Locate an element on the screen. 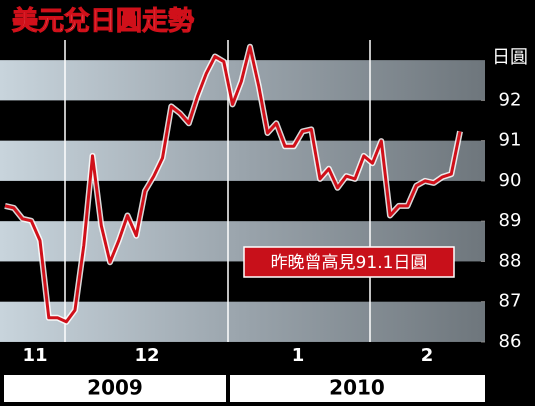  year-label: 2010 is located at coordinates (357, 388).